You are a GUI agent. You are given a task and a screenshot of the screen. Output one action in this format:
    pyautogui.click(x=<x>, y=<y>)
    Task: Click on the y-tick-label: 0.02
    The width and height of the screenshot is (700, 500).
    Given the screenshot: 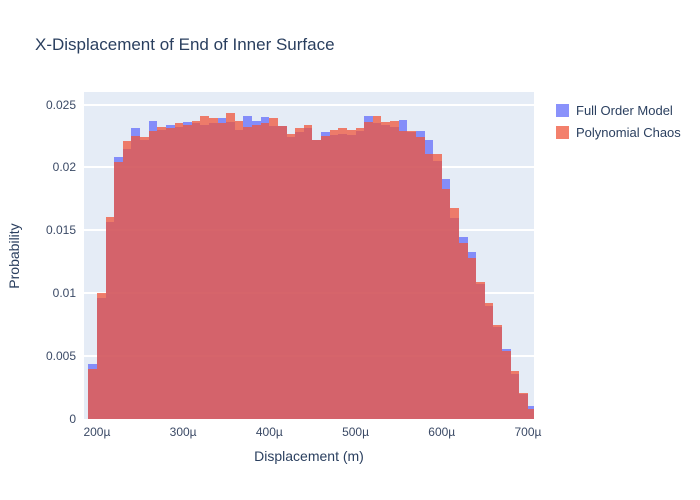 What is the action you would take?
    pyautogui.click(x=64, y=167)
    